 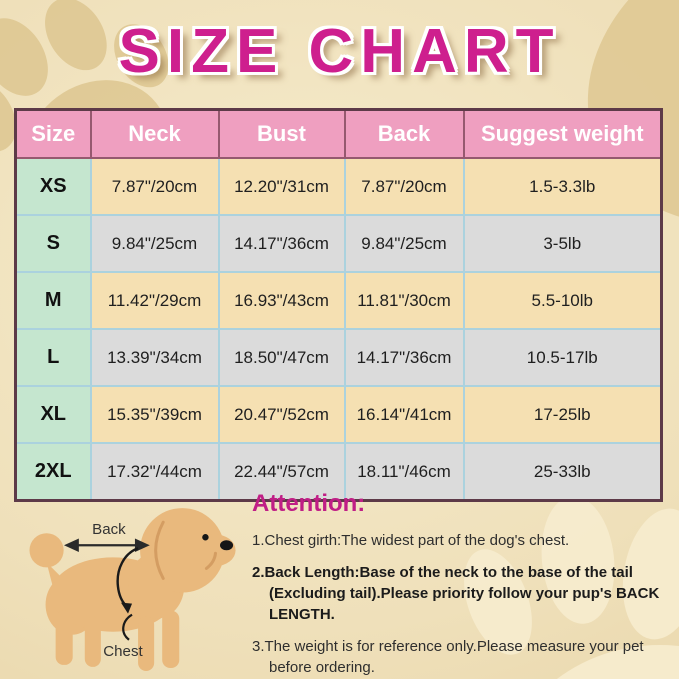 I want to click on bust-cell: 18.50"/47cm, so click(x=281, y=357).